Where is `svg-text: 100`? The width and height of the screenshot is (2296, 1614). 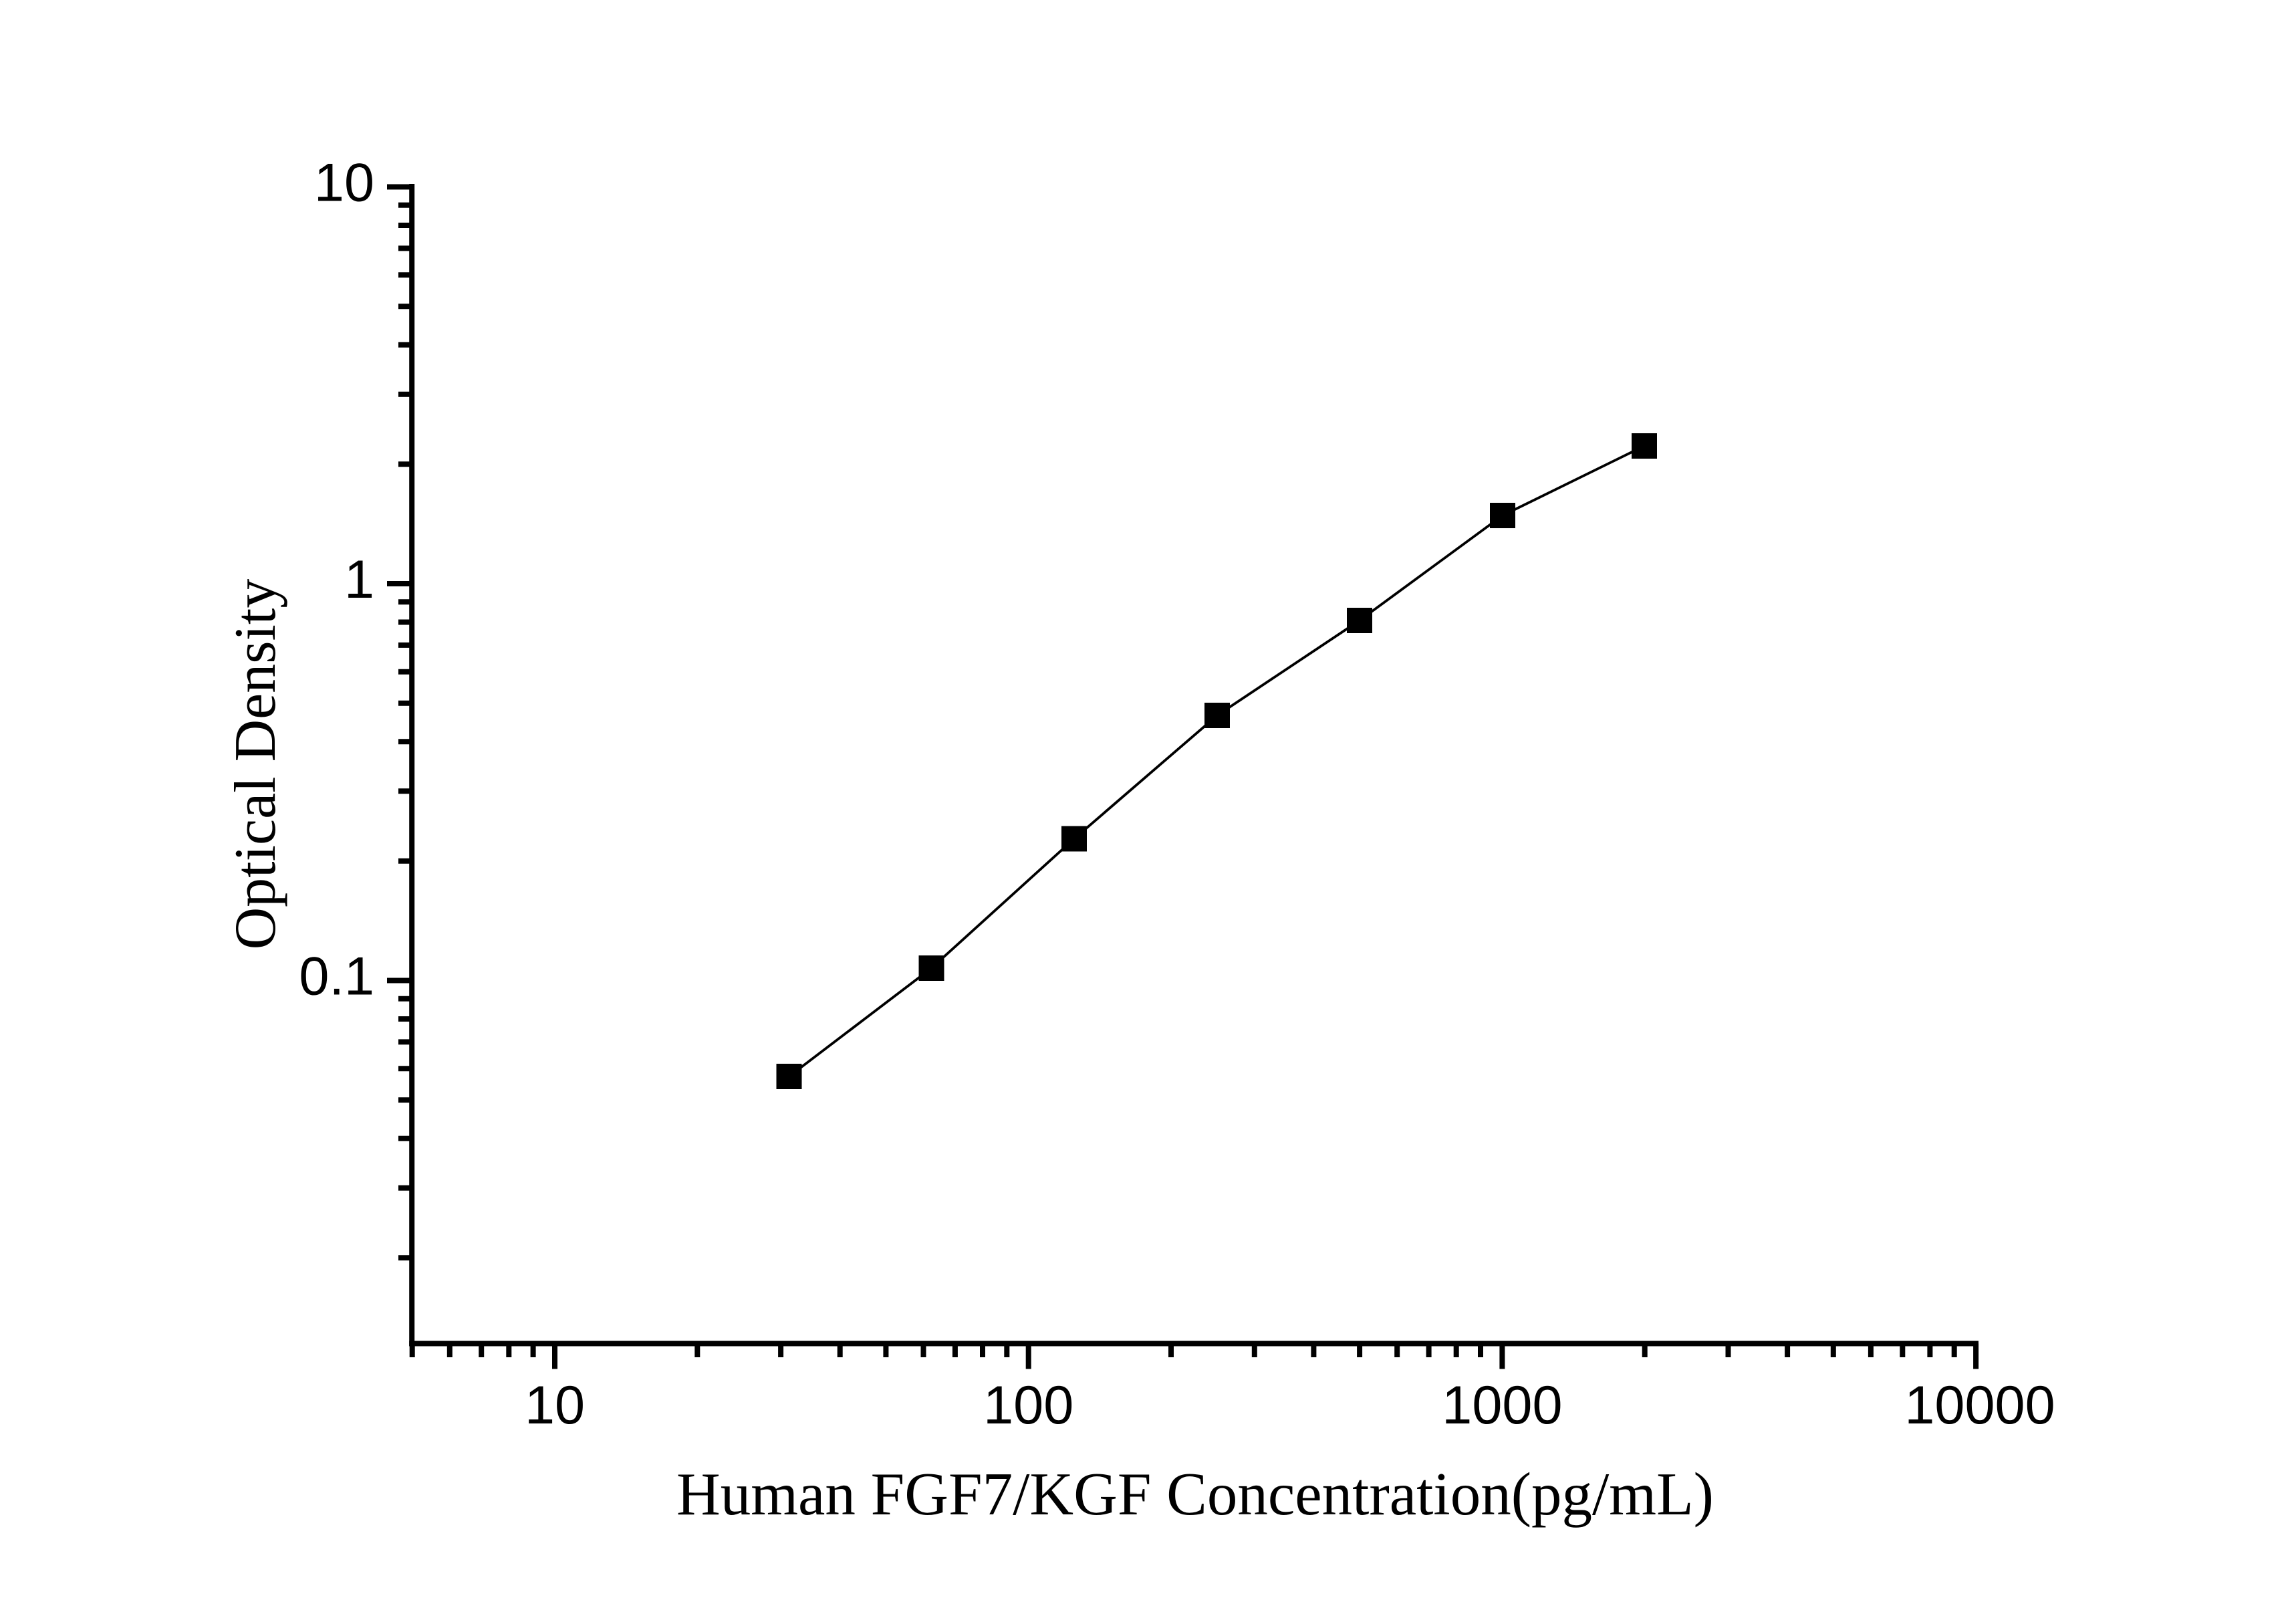 svg-text: 100 is located at coordinates (1028, 1405).